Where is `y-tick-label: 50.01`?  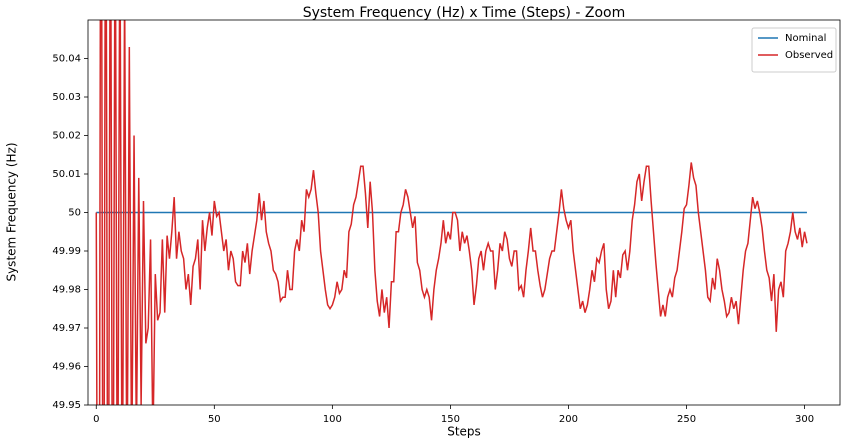
y-tick-label: 50.01 is located at coordinates (66, 174).